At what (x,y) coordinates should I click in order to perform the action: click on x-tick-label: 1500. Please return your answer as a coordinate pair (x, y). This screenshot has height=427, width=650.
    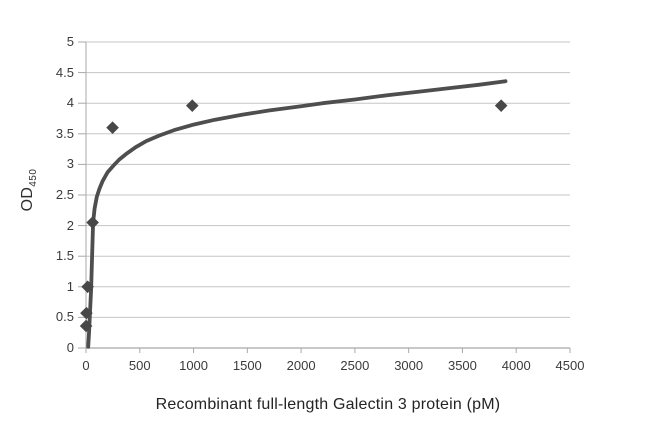
    Looking at the image, I should click on (247, 365).